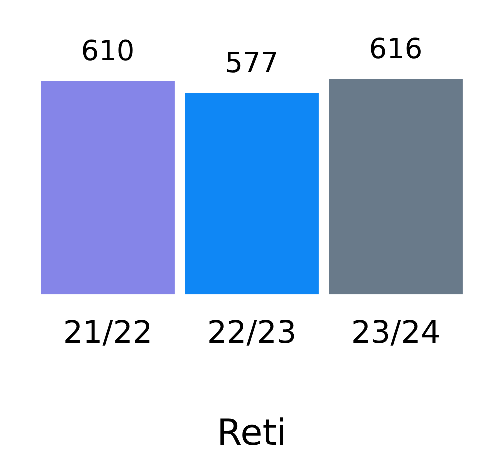 This screenshot has height=471, width=488. I want to click on x-tick-label: 21/22, so click(108, 333).